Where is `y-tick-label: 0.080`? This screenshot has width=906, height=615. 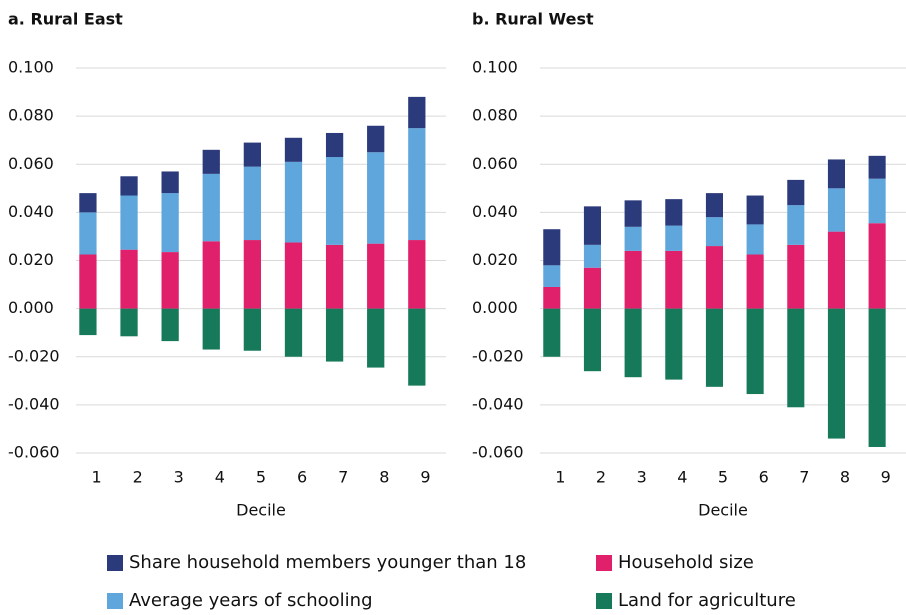 y-tick-label: 0.080 is located at coordinates (495, 115).